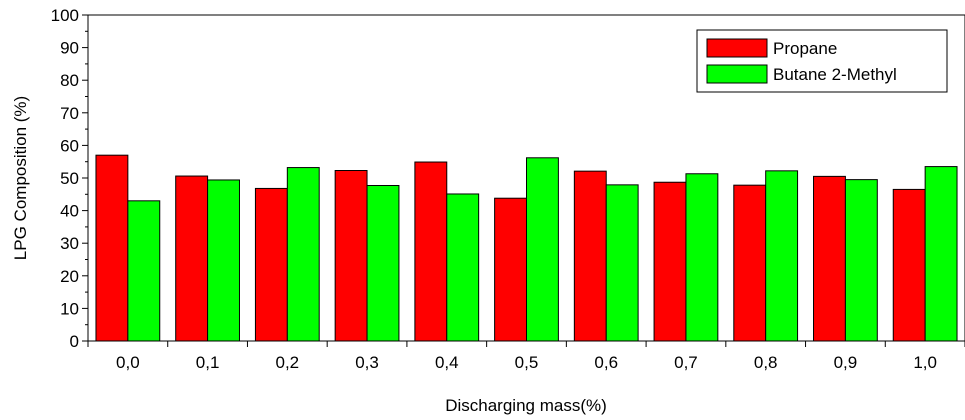 The image size is (965, 420). What do you see at coordinates (20, 178) in the screenshot?
I see `y-axis-title: LPG Composition (%)` at bounding box center [20, 178].